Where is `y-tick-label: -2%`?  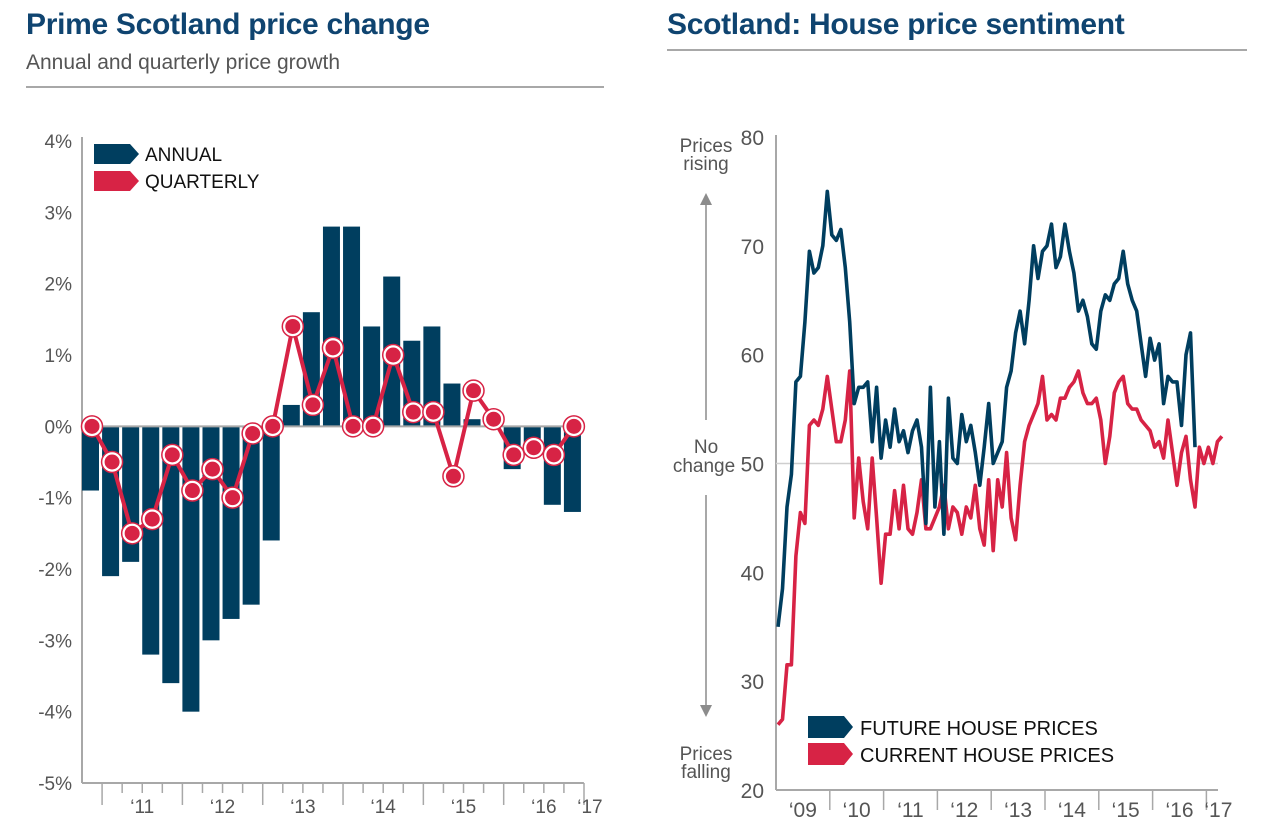
y-tick-label: -2% is located at coordinates (55, 570).